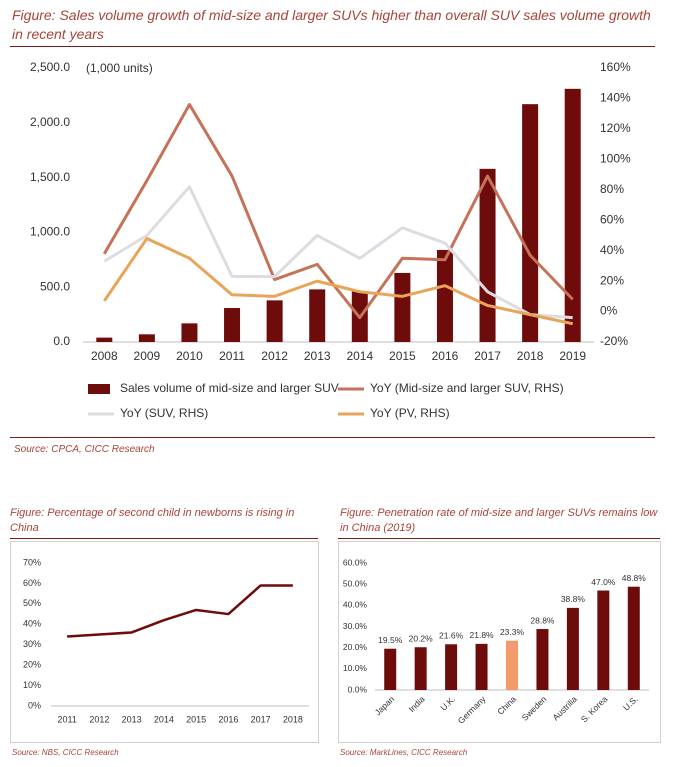 The image size is (673, 767). I want to click on x-tick-label: 2019, so click(572, 356).